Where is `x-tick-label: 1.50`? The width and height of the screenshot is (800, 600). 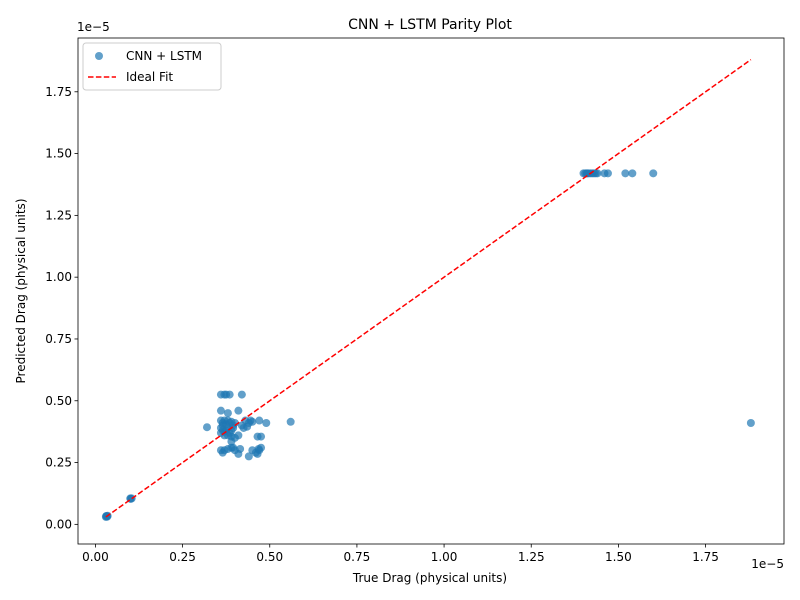 x-tick-label: 1.50 is located at coordinates (618, 557).